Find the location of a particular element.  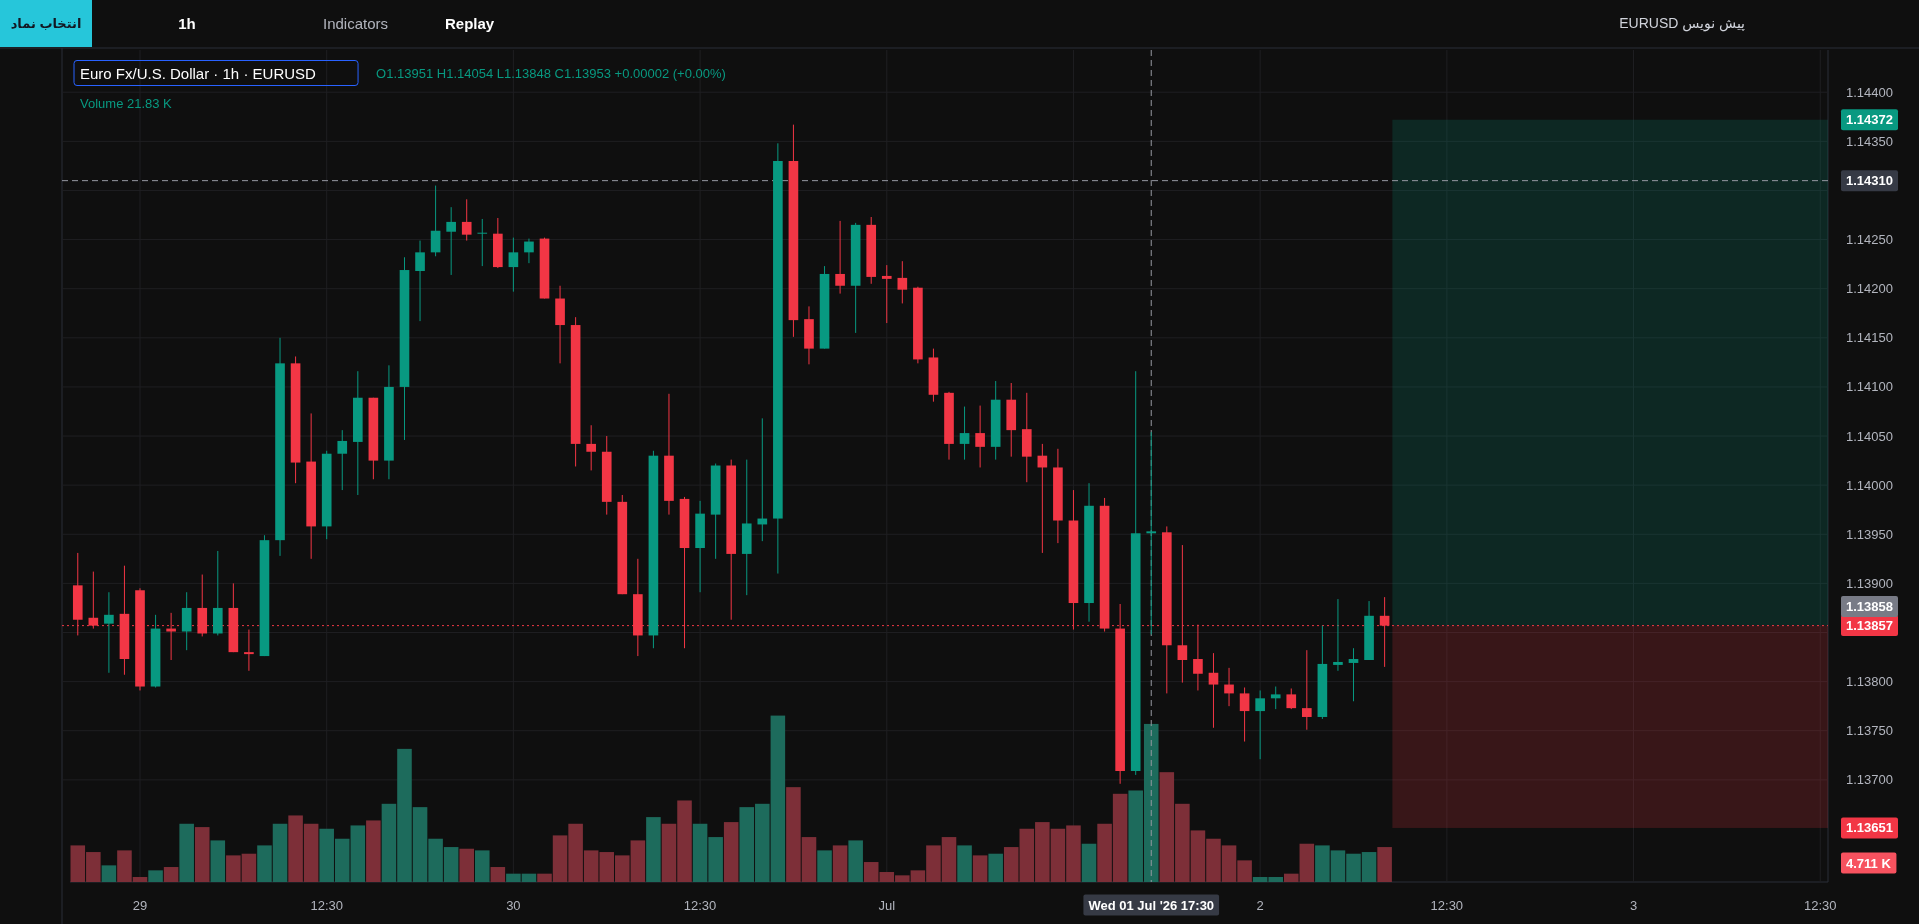

y-tick-label: 1.14100 is located at coordinates (1869, 387).